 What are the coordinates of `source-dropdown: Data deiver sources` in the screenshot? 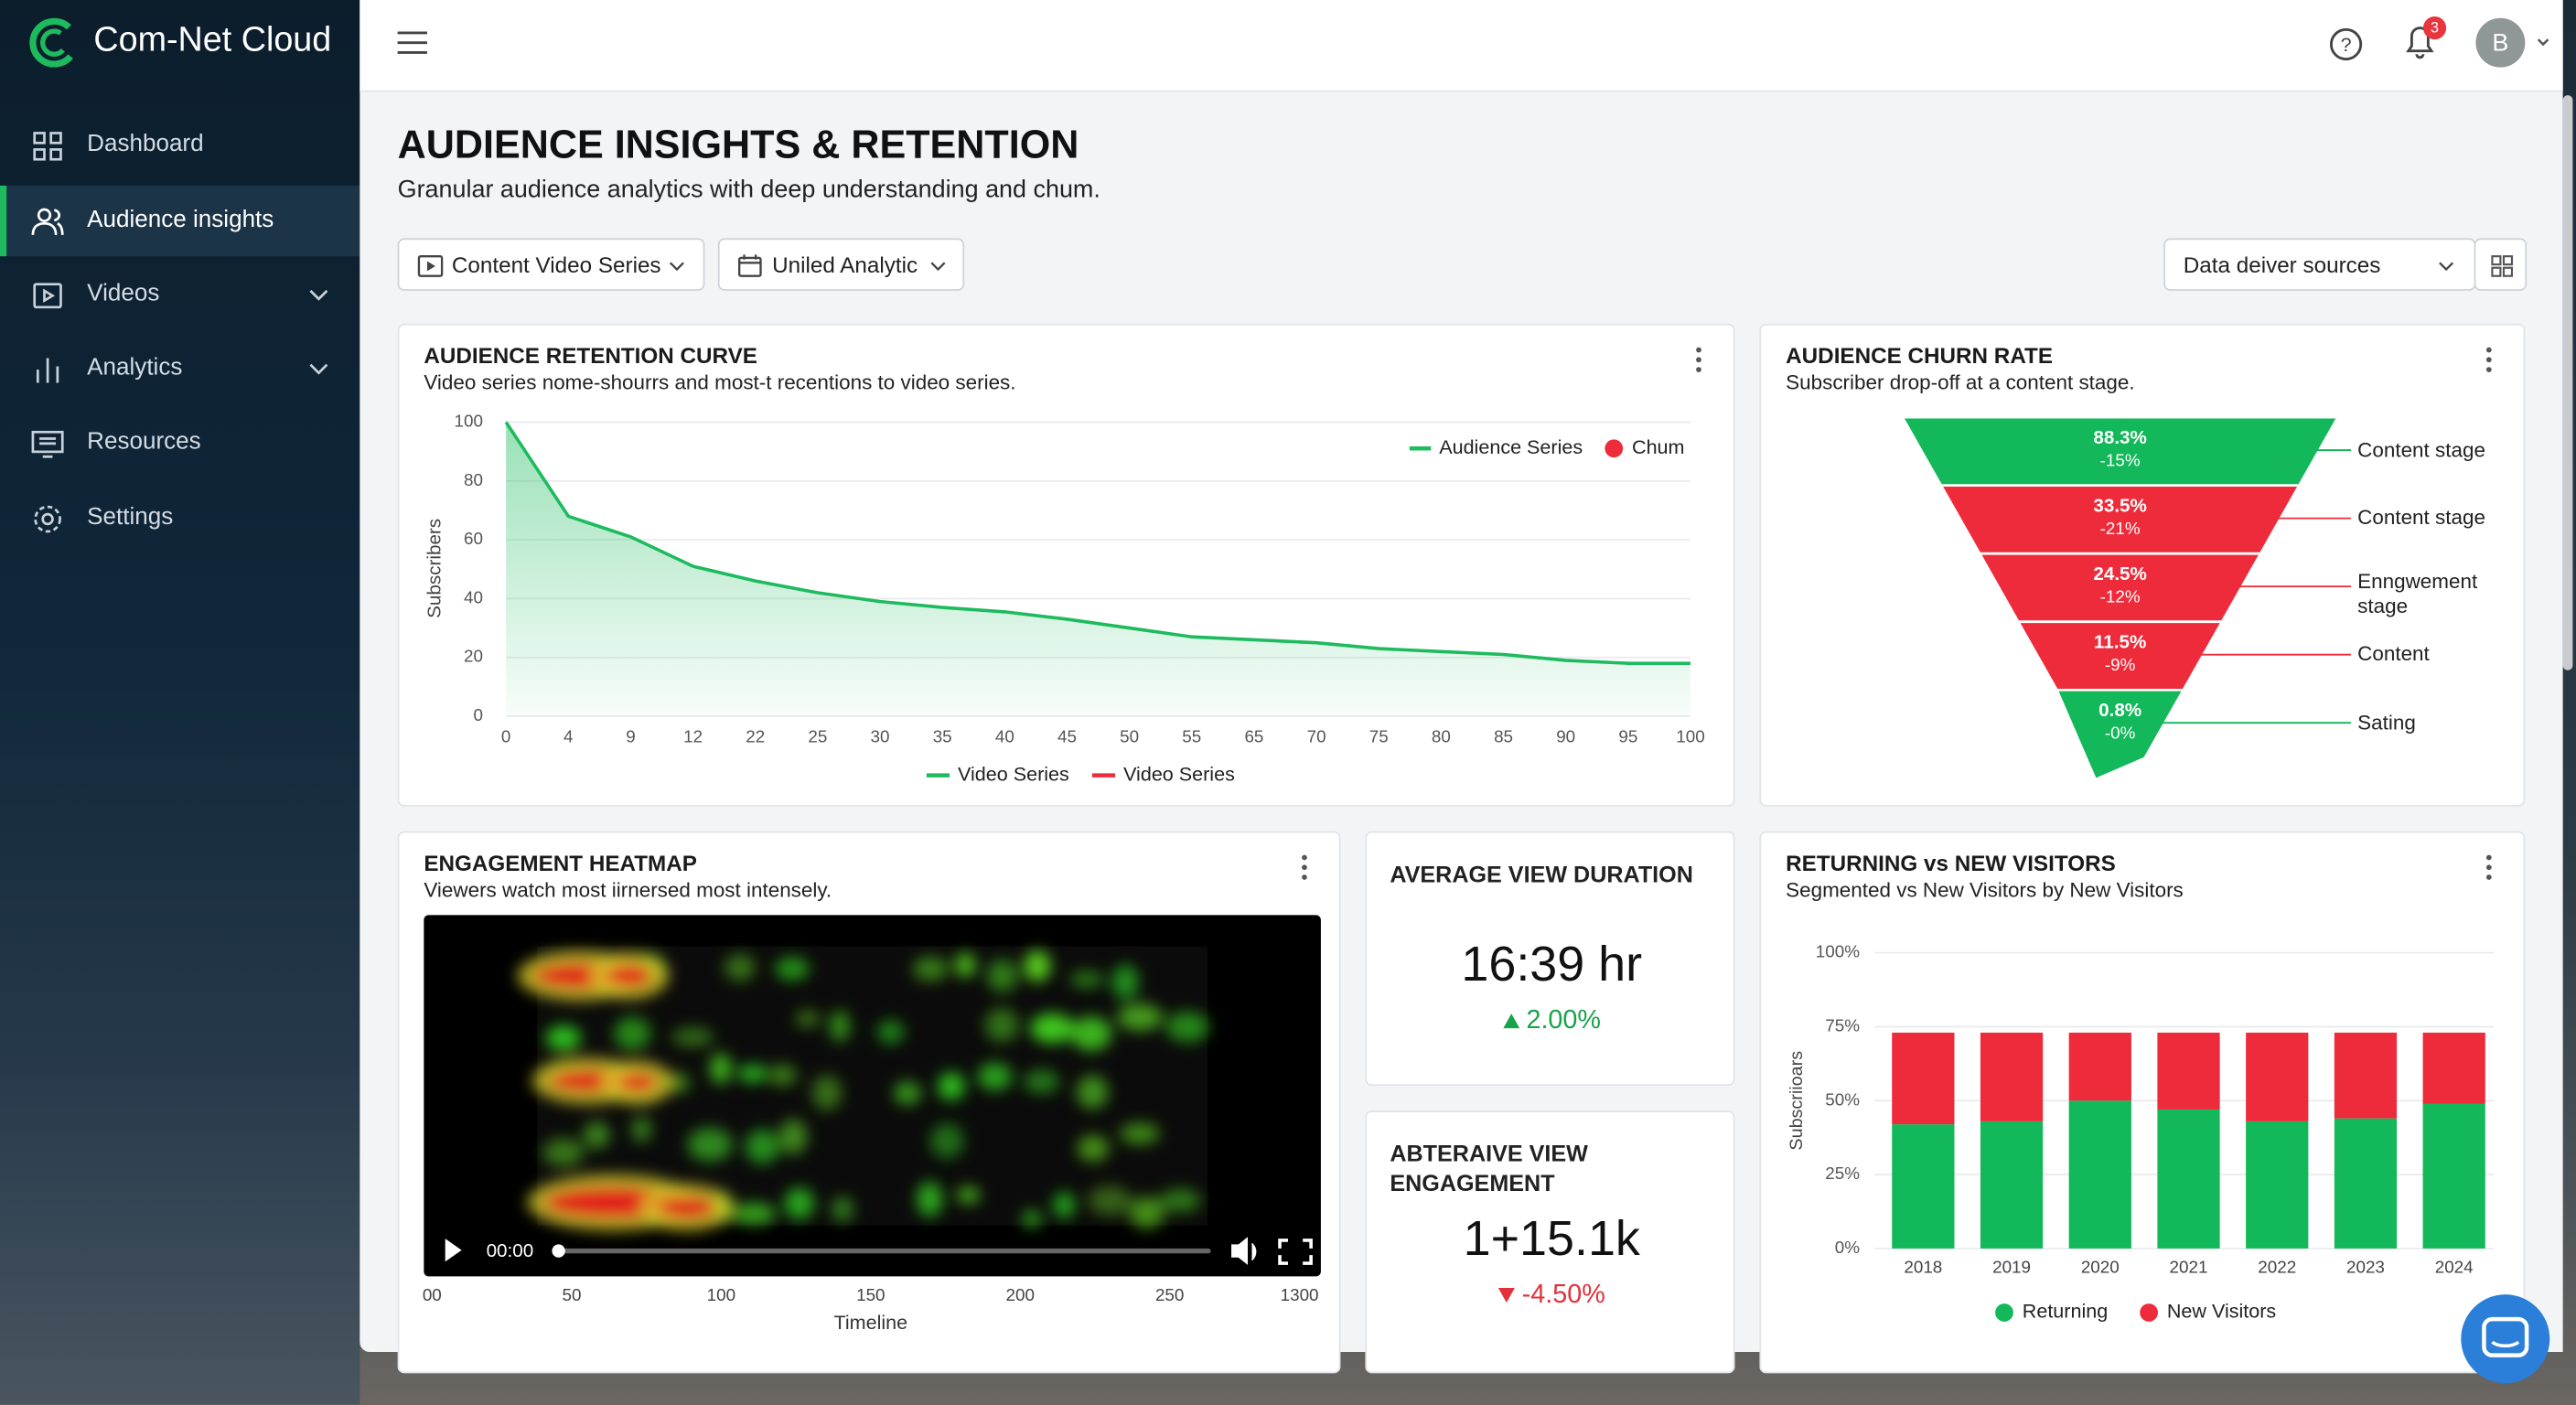 It's located at (2320, 264).